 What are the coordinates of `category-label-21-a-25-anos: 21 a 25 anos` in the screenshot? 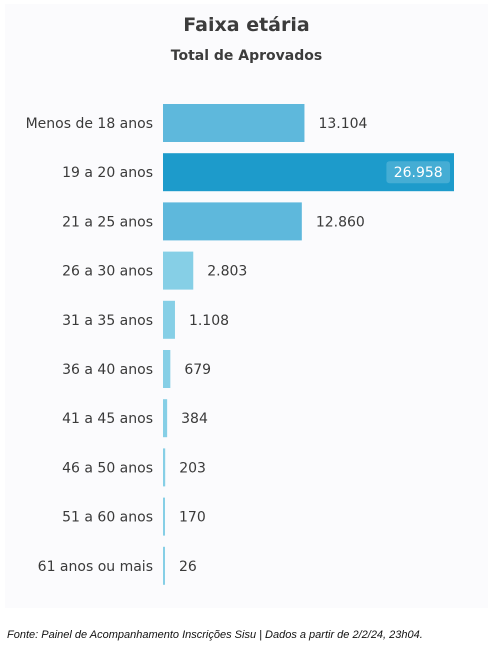 It's located at (107, 222).